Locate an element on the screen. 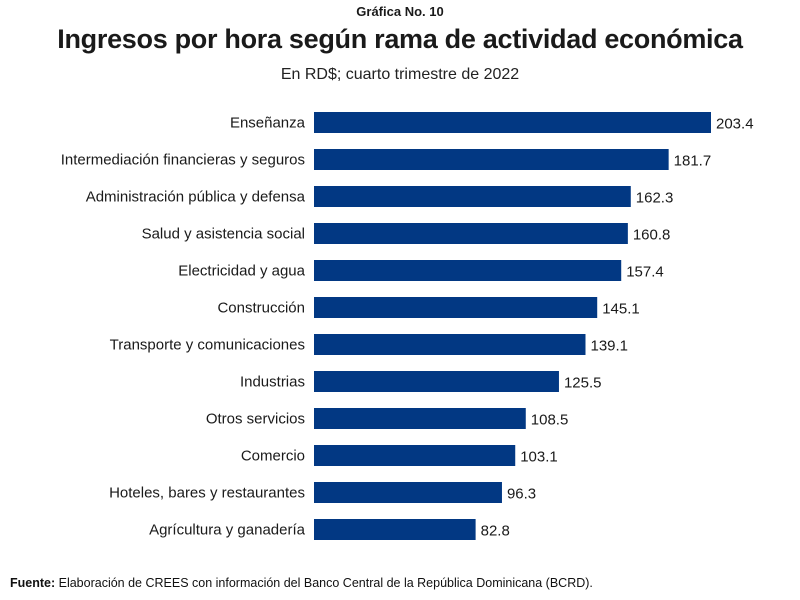 Image resolution: width=800 pixels, height=600 pixels. value-label: 82.8 is located at coordinates (495, 531).